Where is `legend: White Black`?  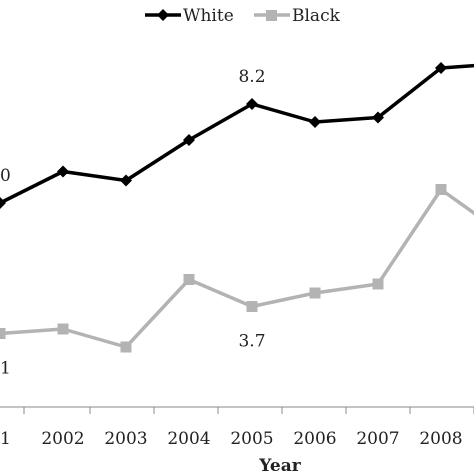 legend: White Black is located at coordinates (243, 16).